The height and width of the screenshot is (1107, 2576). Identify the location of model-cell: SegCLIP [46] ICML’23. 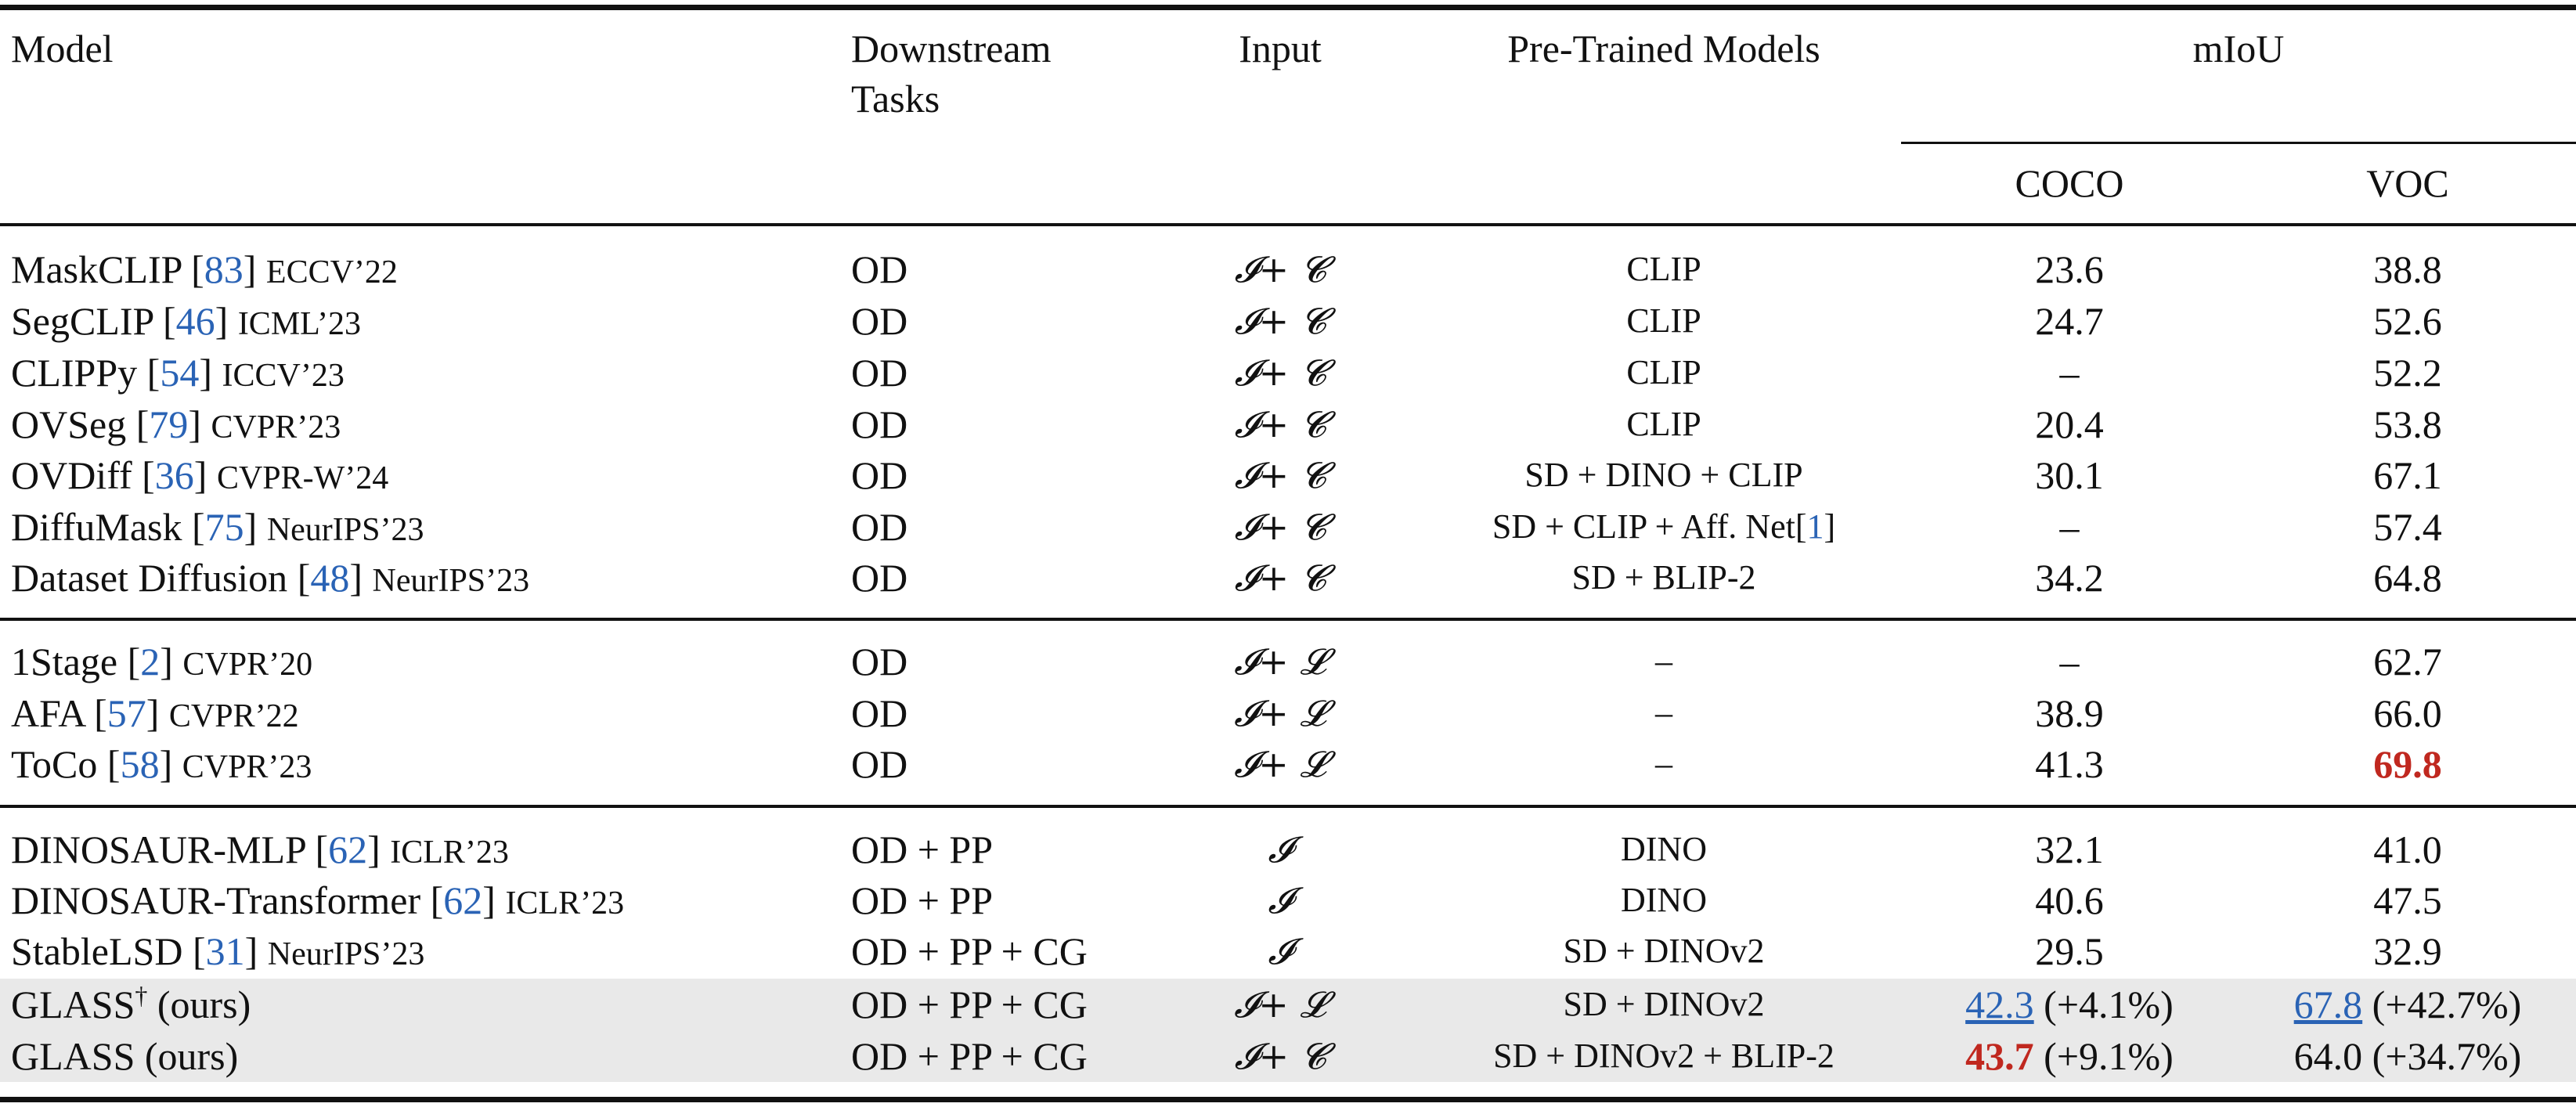
(186, 321).